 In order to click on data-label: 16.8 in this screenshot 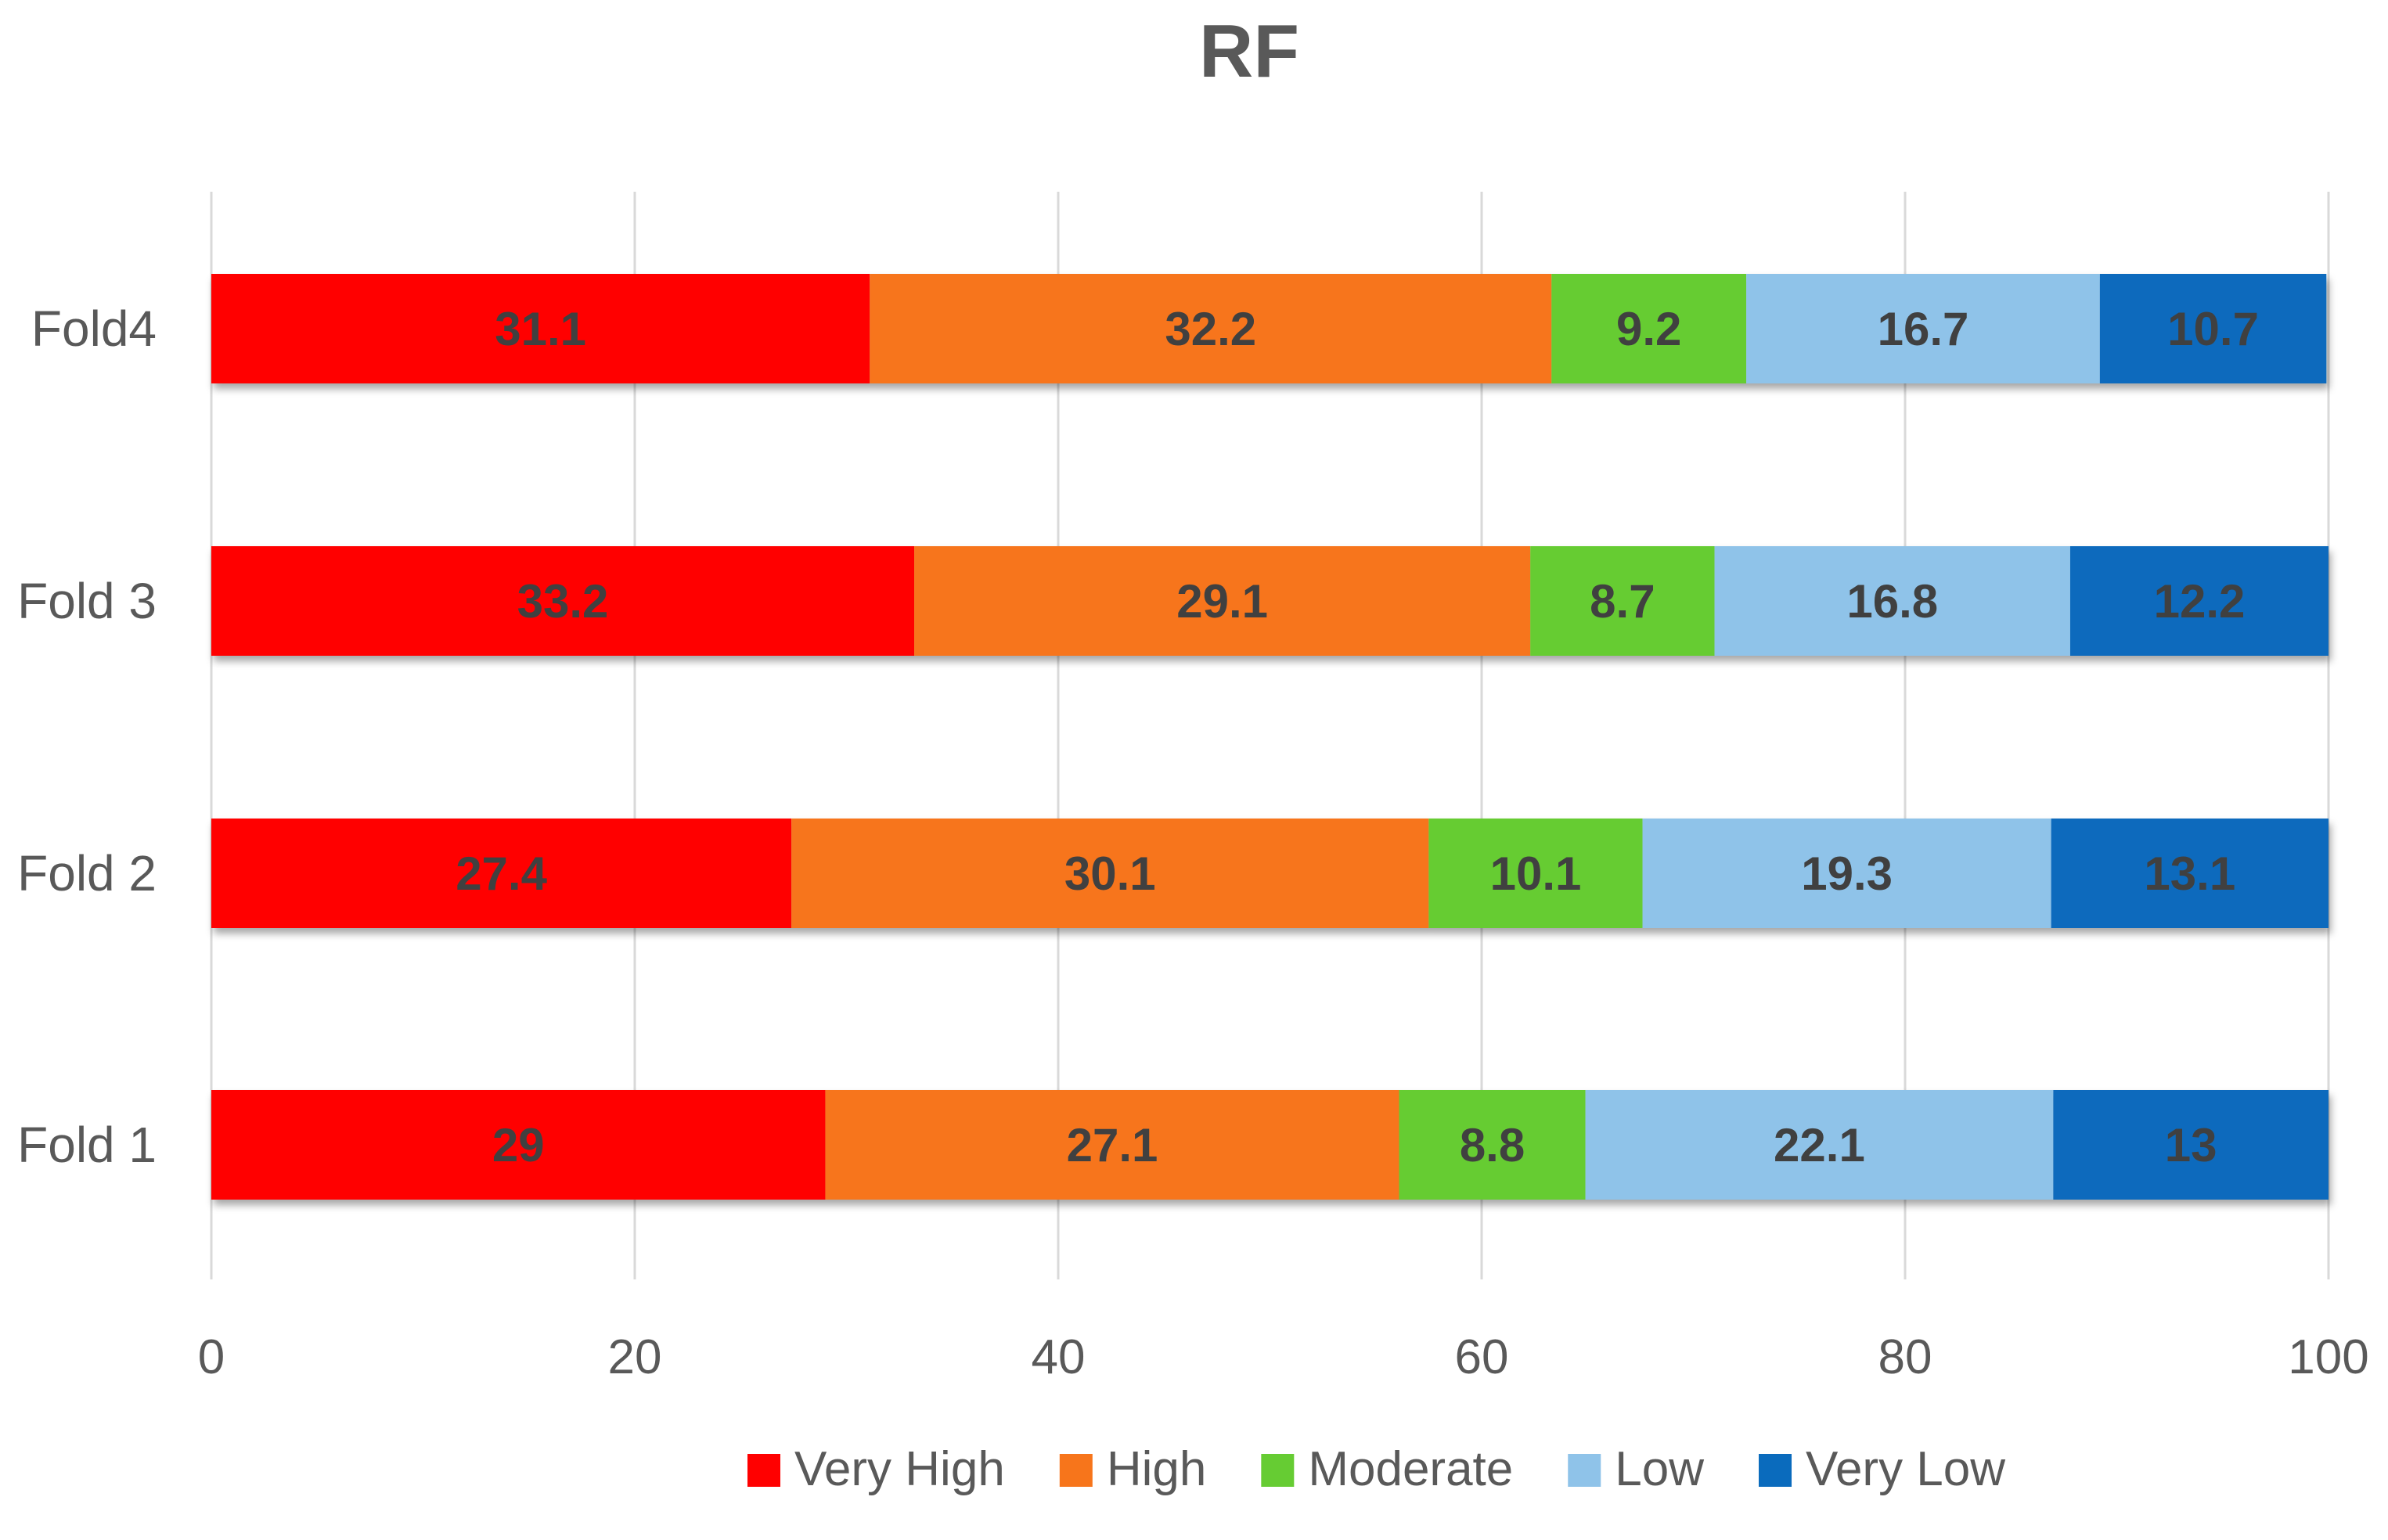, I will do `click(1892, 601)`.